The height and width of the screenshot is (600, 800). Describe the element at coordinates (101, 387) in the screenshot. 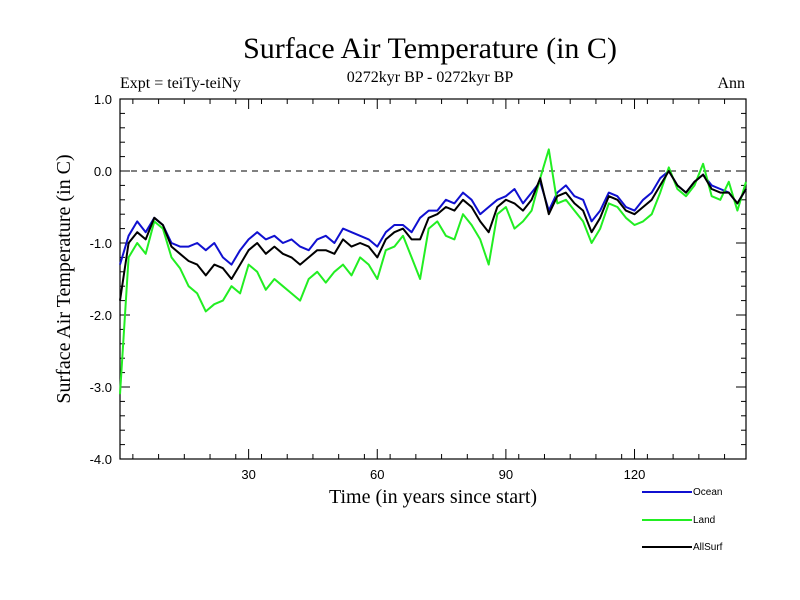

I see `y-tick-label: -3.0` at that location.